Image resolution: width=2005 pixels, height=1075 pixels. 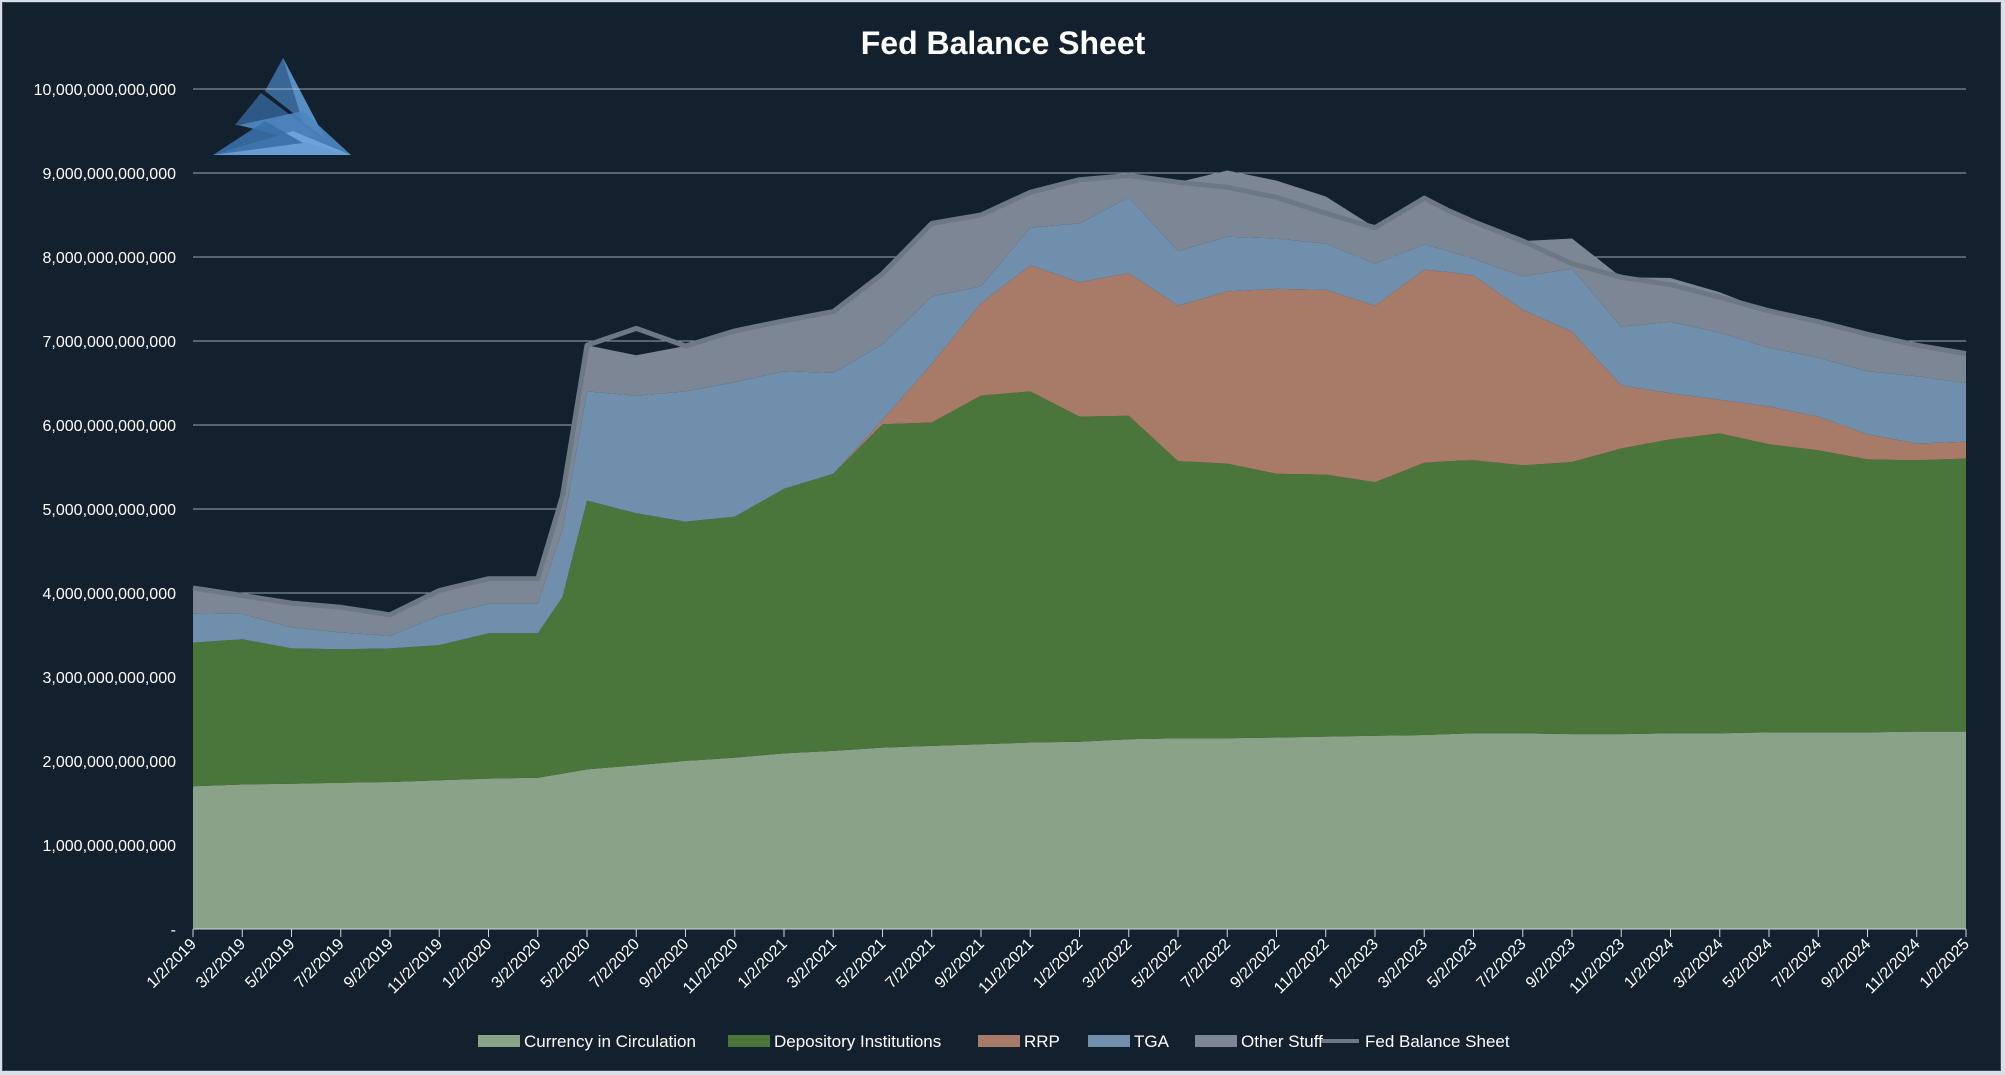 What do you see at coordinates (1452, 964) in the screenshot?
I see `x-tick-label: 5/2/2023` at bounding box center [1452, 964].